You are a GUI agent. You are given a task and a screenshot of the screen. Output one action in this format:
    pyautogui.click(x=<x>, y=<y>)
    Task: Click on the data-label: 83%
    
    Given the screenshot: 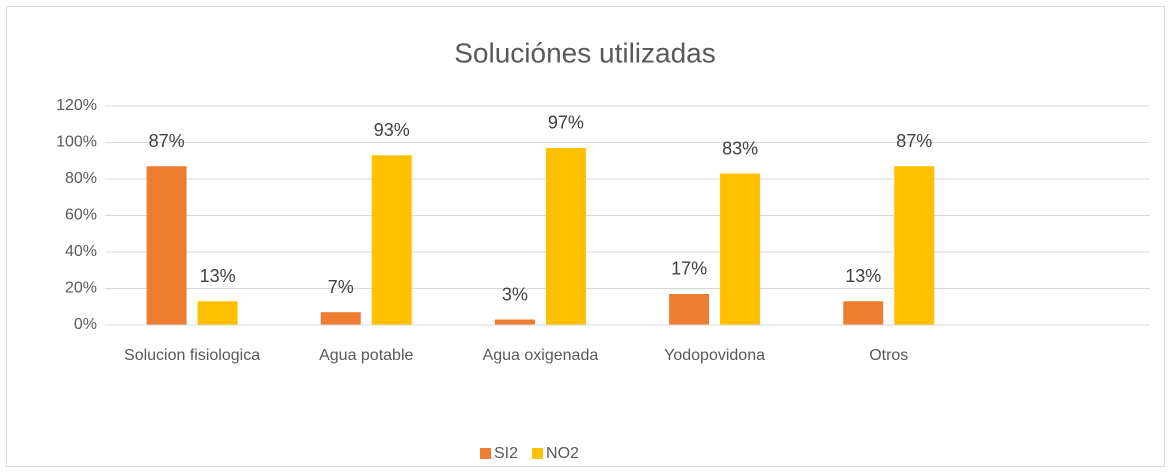 What is the action you would take?
    pyautogui.click(x=740, y=148)
    